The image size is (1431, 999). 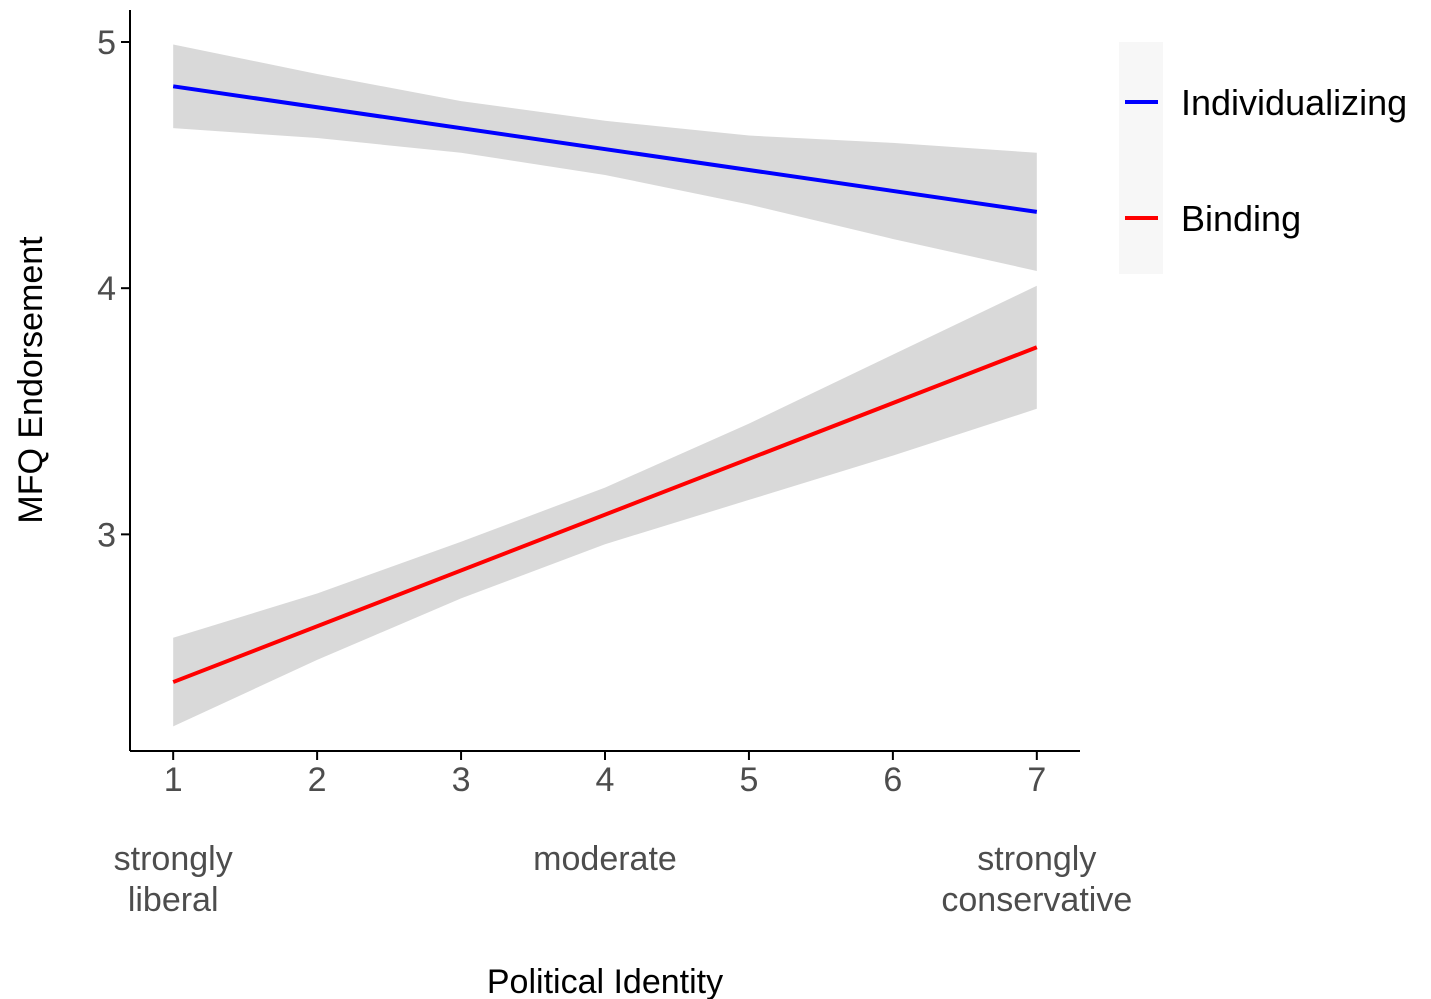 What do you see at coordinates (605, 149) in the screenshot?
I see `series-line-individualizing` at bounding box center [605, 149].